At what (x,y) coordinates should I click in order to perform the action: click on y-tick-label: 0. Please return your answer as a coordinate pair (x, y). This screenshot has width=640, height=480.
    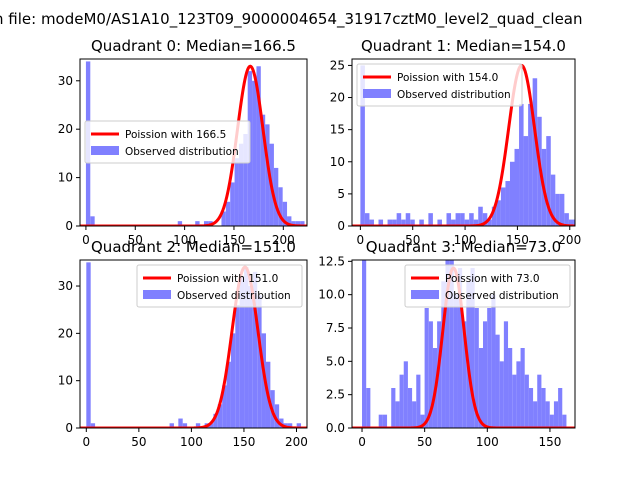
    Looking at the image, I should click on (69, 428).